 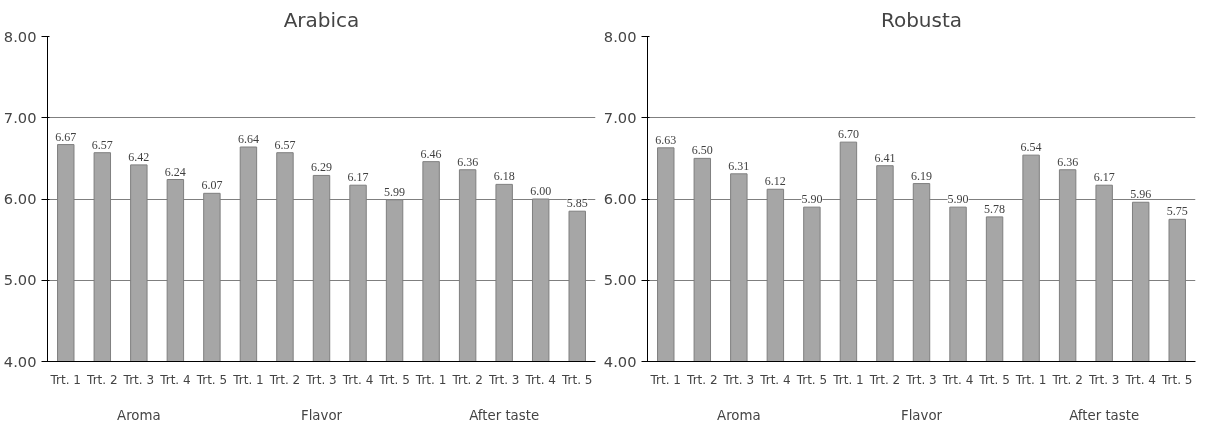 I want to click on data-label: 6.41, so click(x=885, y=157).